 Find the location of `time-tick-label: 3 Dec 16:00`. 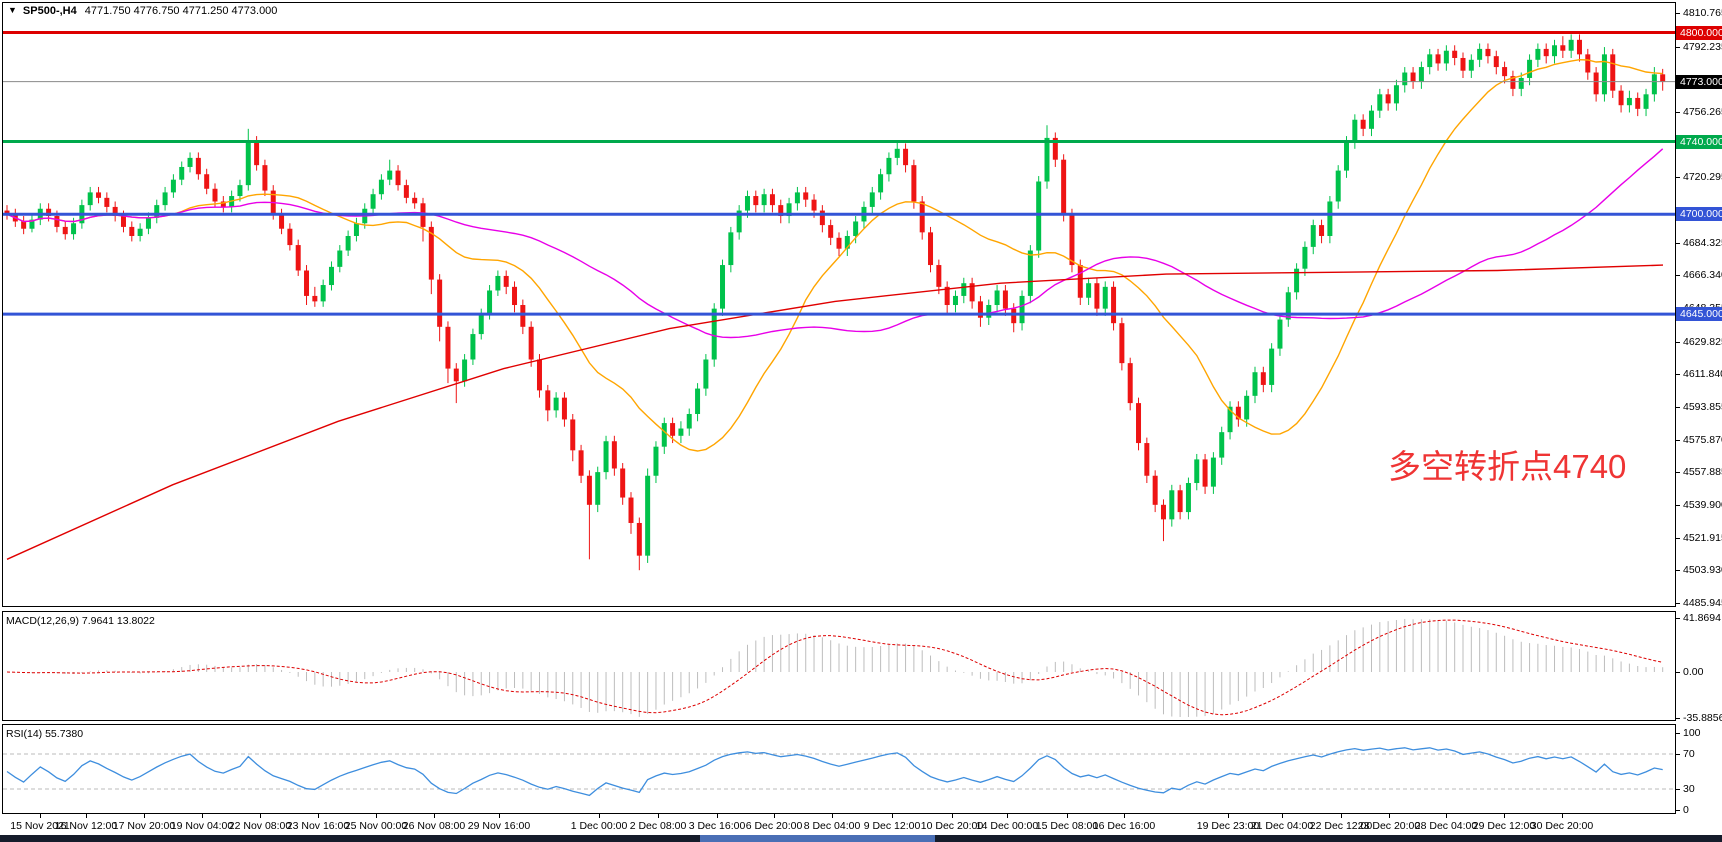

time-tick-label: 3 Dec 16:00 is located at coordinates (717, 826).